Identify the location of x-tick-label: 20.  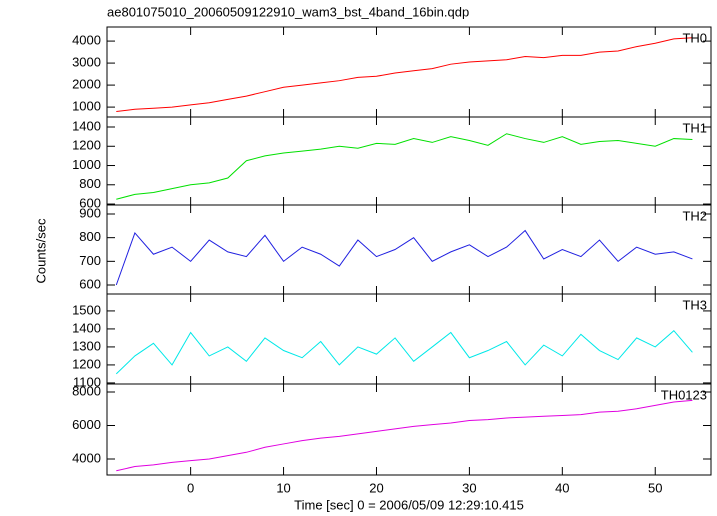
(376, 487).